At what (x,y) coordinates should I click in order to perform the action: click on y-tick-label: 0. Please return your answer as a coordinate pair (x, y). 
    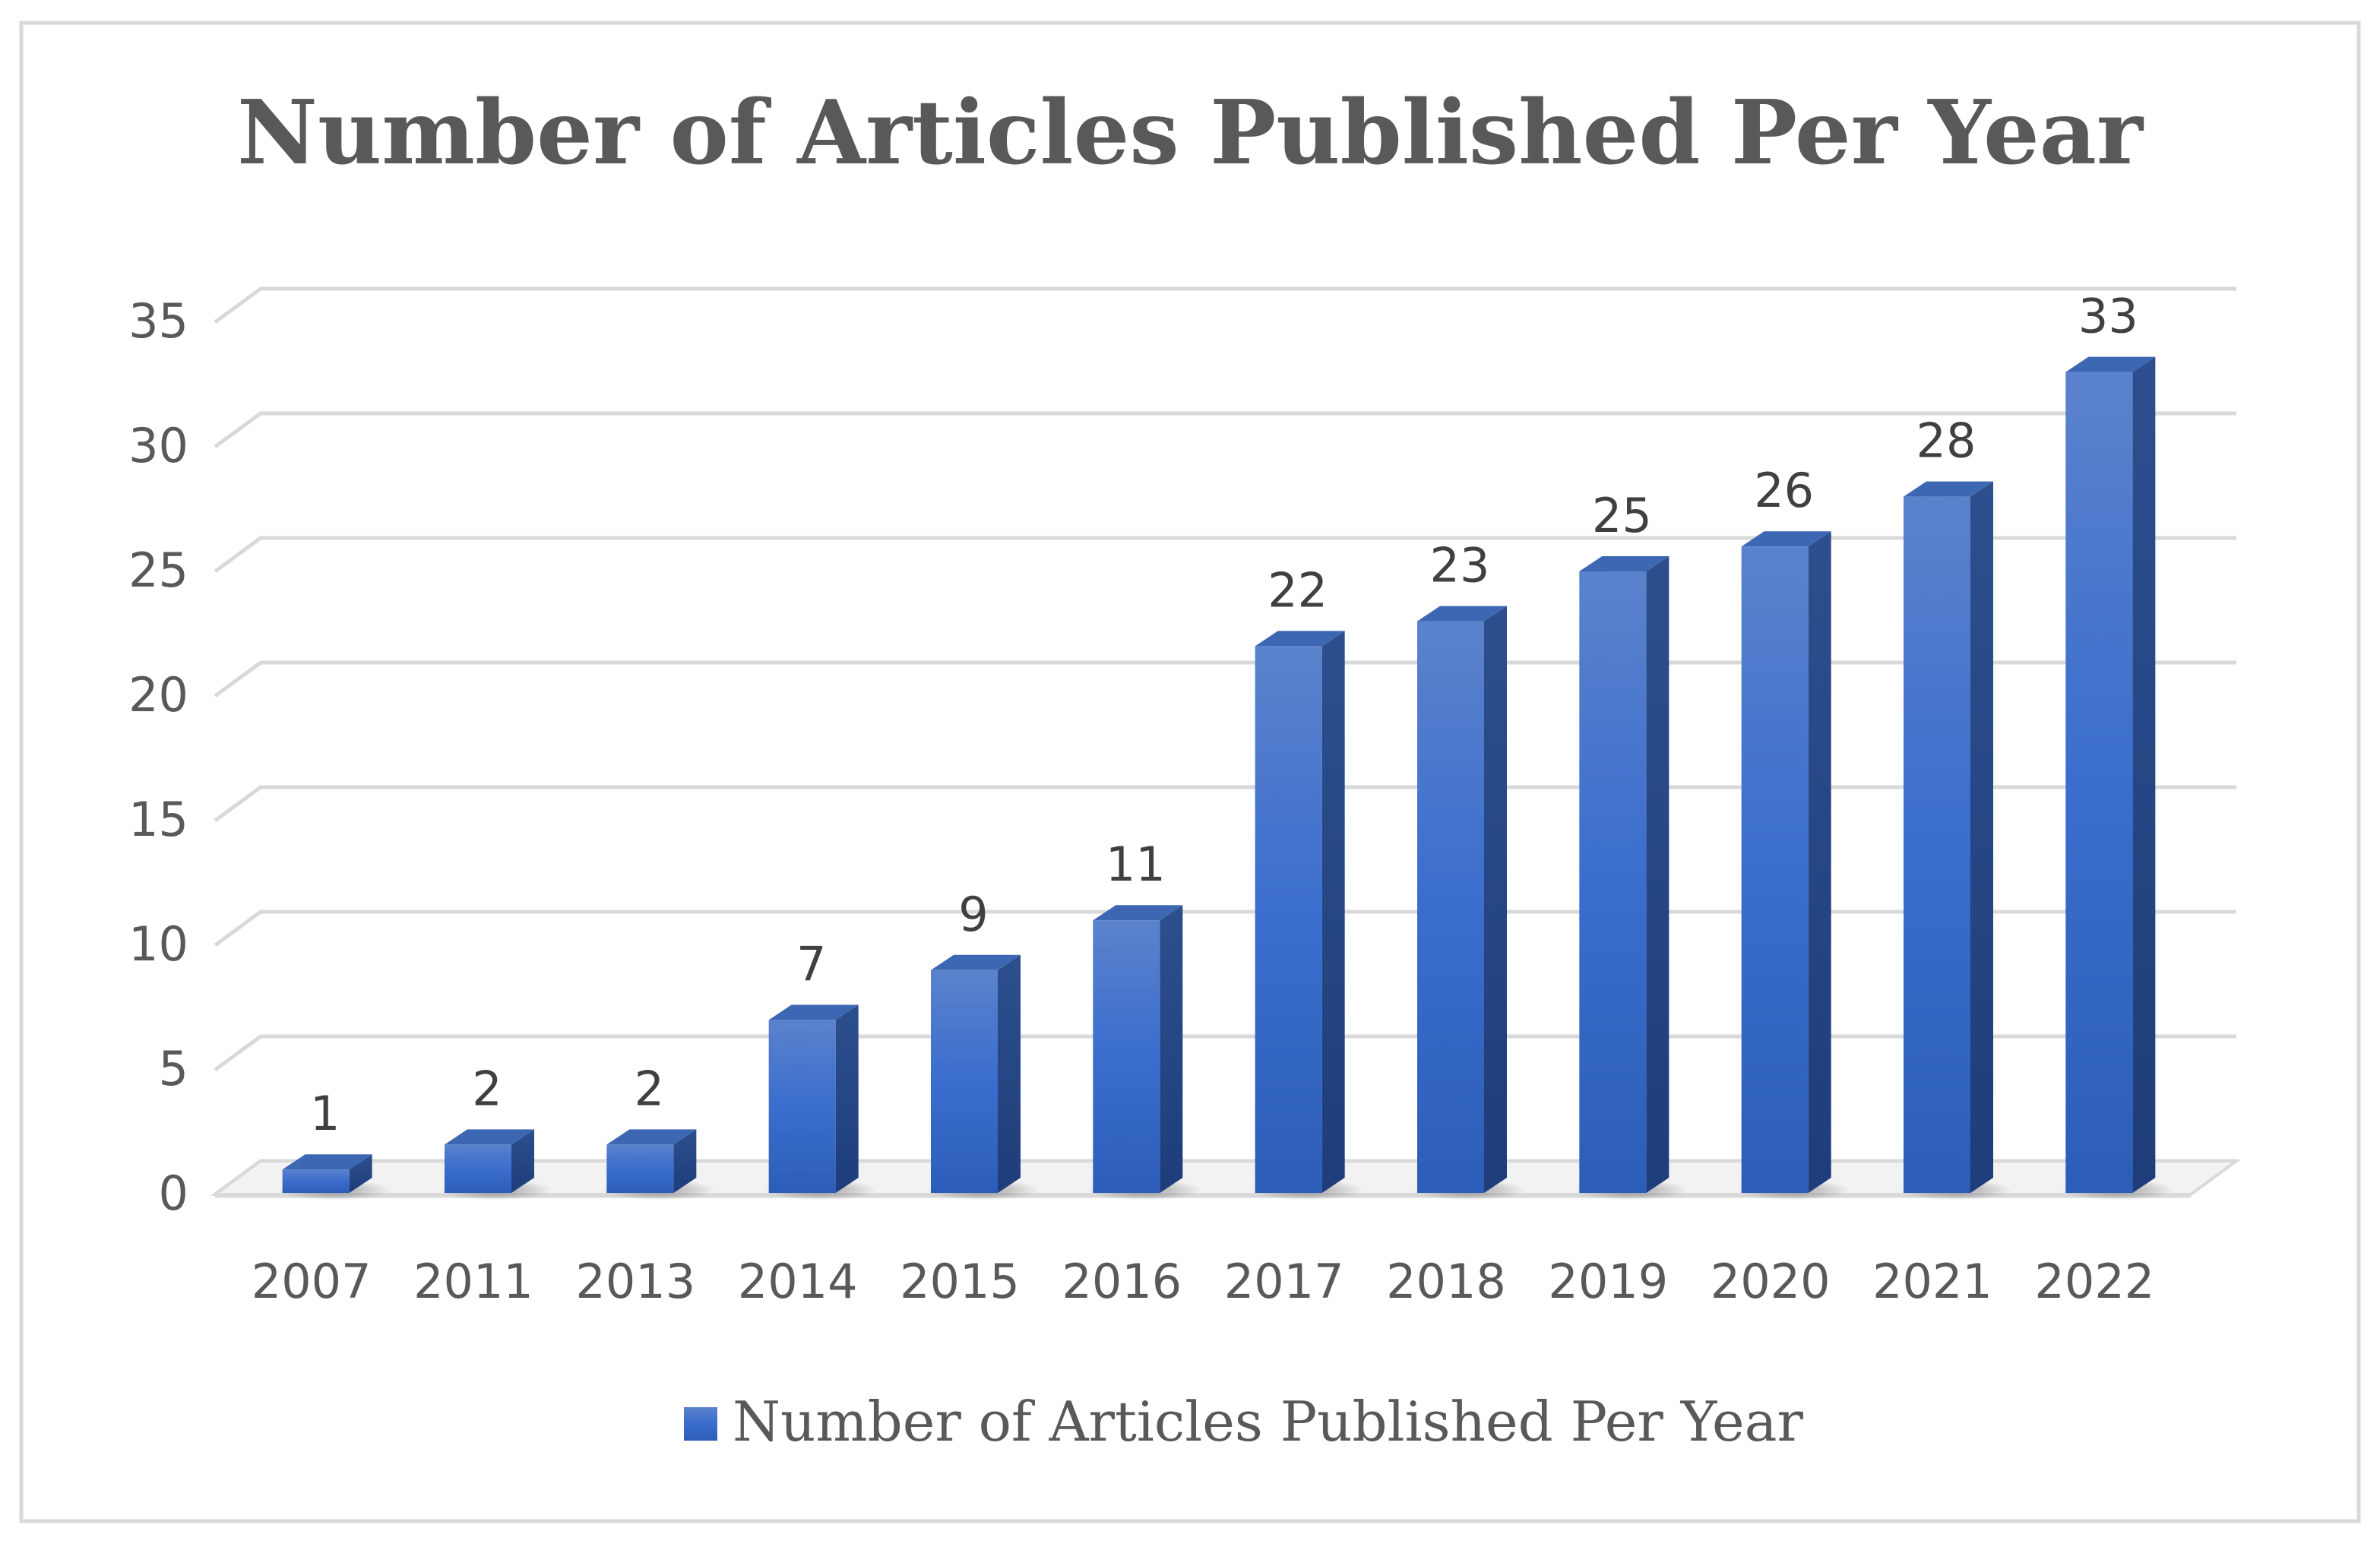
    Looking at the image, I should click on (173, 1193).